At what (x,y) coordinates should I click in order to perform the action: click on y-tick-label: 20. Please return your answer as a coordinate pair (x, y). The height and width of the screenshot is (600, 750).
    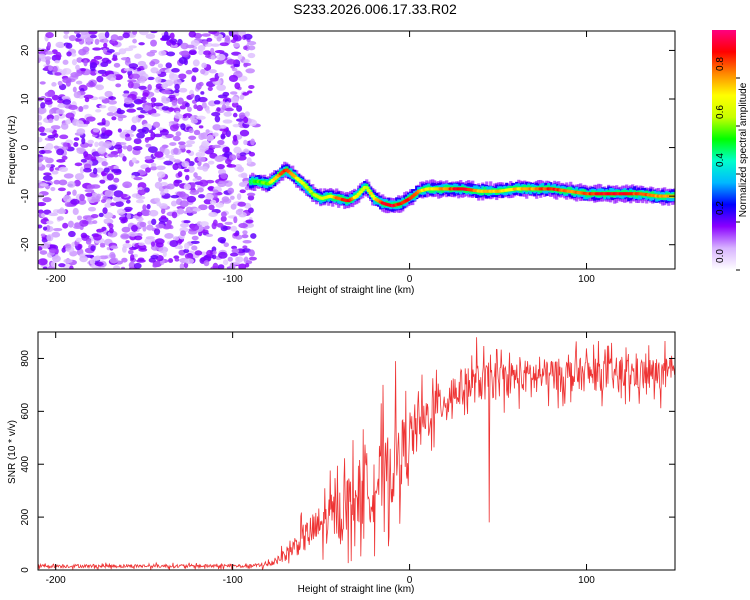
    Looking at the image, I should click on (25, 50).